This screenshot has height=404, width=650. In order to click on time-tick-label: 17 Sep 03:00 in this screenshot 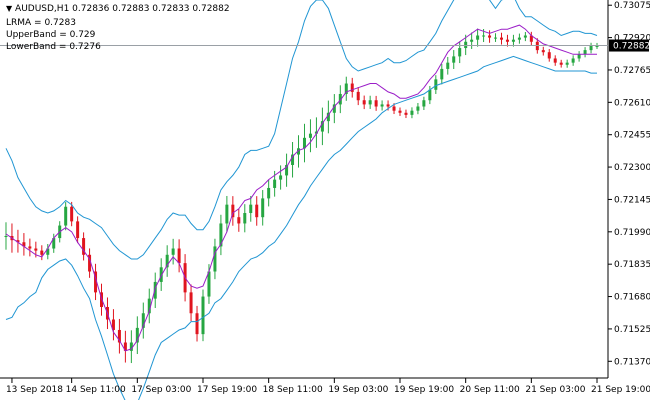, I will do `click(161, 390)`.